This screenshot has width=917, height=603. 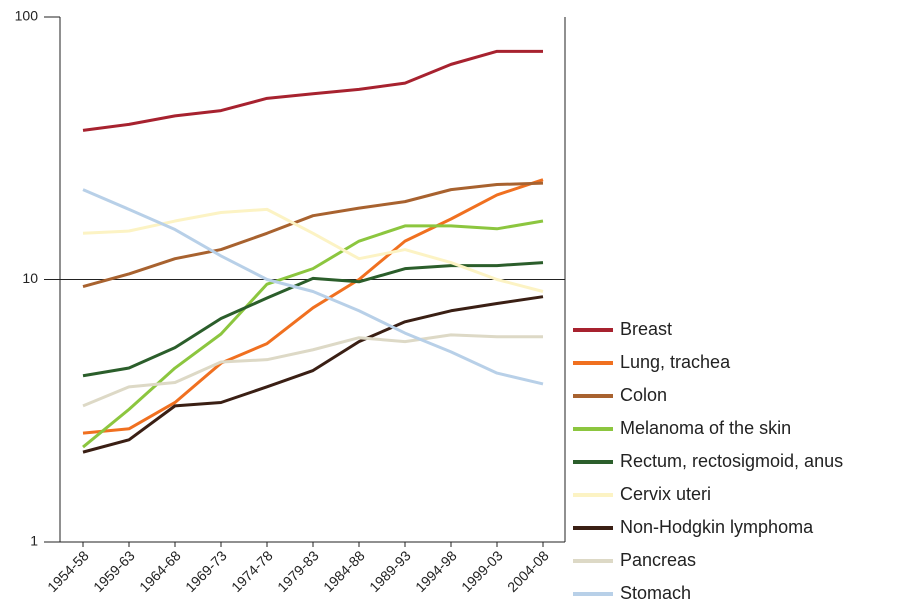 I want to click on x-tick-label: 1964-68, so click(x=160, y=571).